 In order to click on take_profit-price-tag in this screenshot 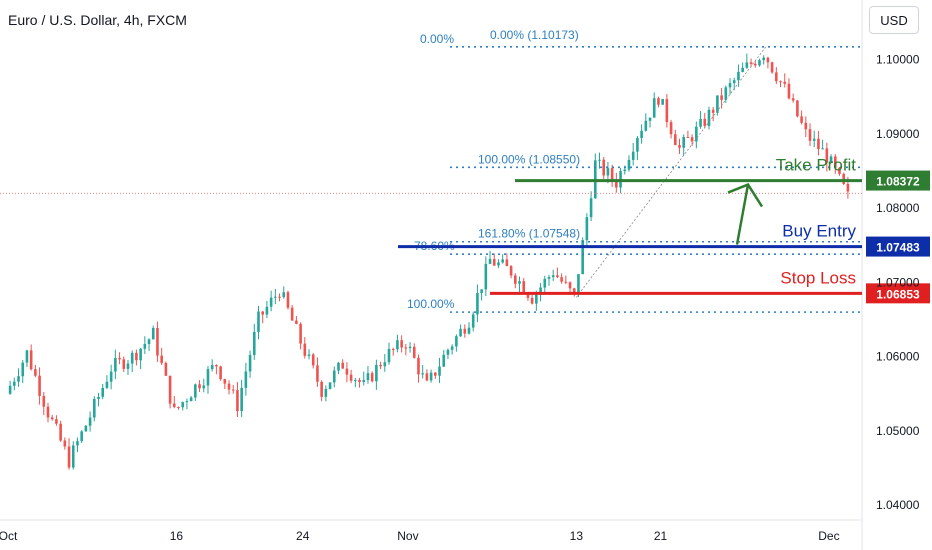, I will do `click(898, 180)`.